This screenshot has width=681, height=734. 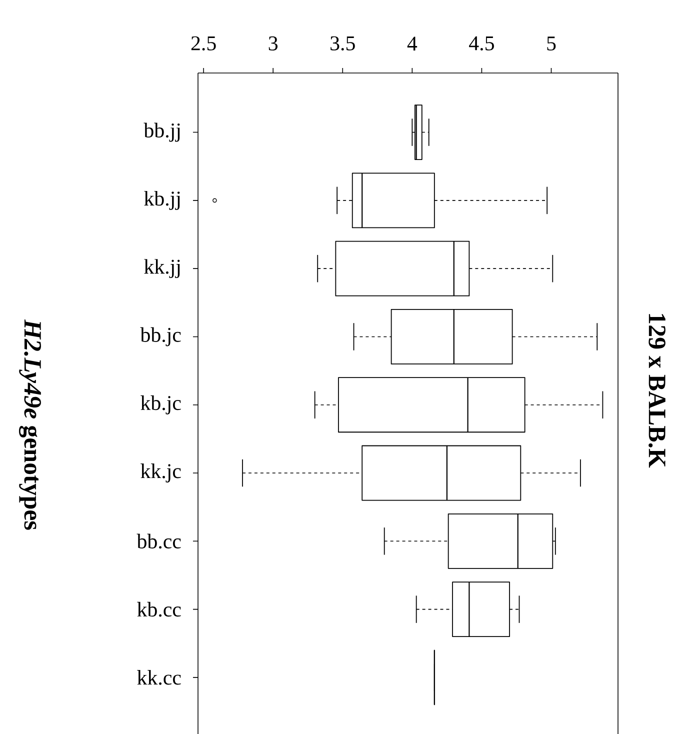 What do you see at coordinates (162, 200) in the screenshot?
I see `y-tick-label: kb.jj` at bounding box center [162, 200].